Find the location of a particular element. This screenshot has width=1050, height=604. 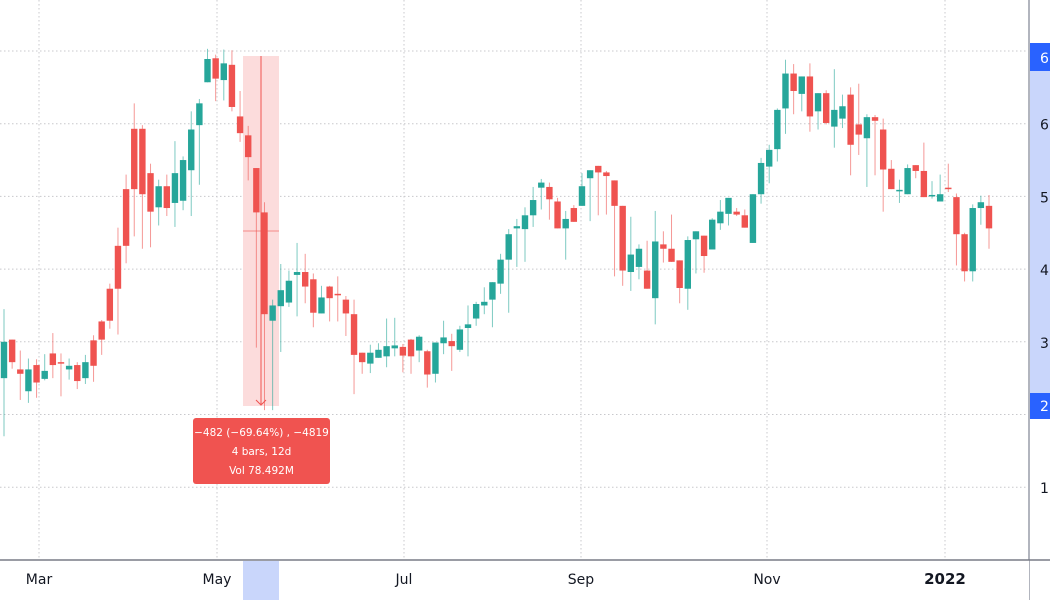

price-tick-label: 1 is located at coordinates (1044, 489).